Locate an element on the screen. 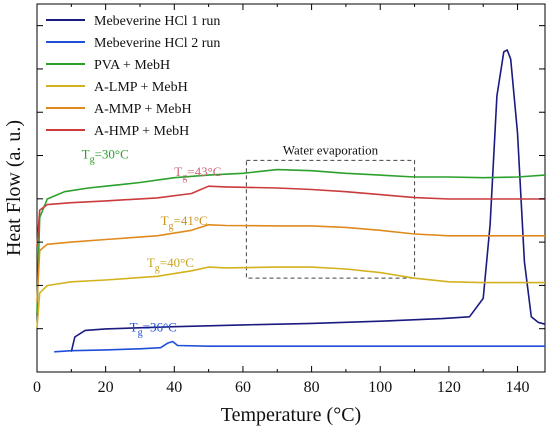 Image resolution: width=550 pixels, height=433 pixels. tg-annotation-1: Tg=43°C is located at coordinates (197, 173).